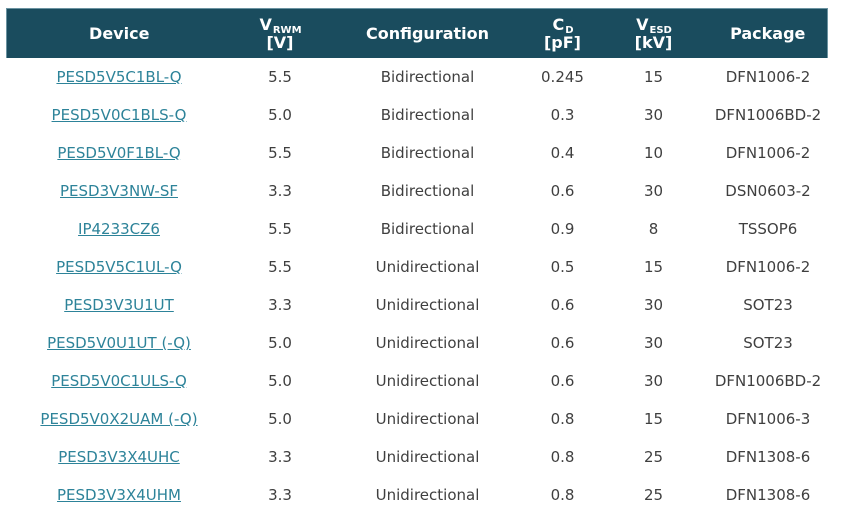  I want to click on device-link: PESD5V0F1BL-Q, so click(119, 153).